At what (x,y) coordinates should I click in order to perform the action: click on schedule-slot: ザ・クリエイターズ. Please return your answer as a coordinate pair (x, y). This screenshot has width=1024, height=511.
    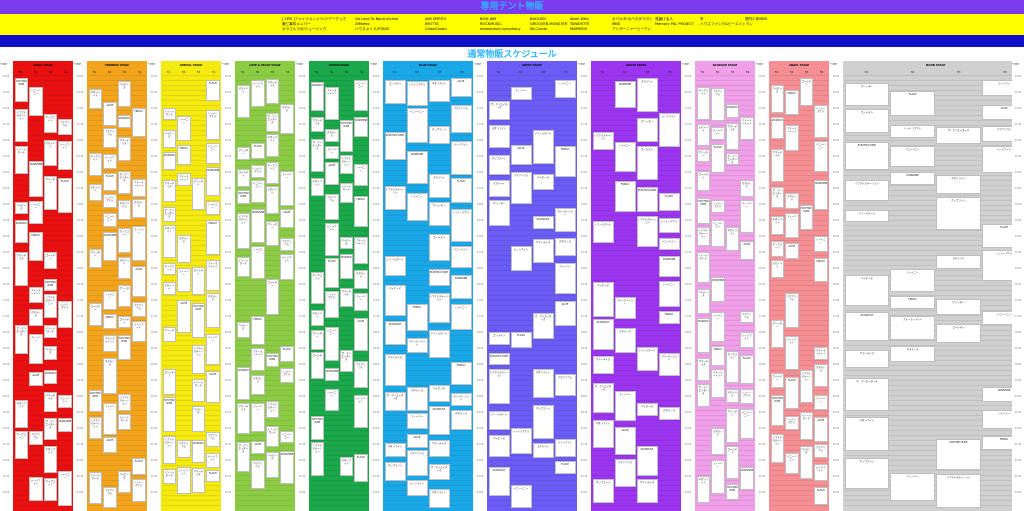
    Looking at the image, I should click on (867, 395).